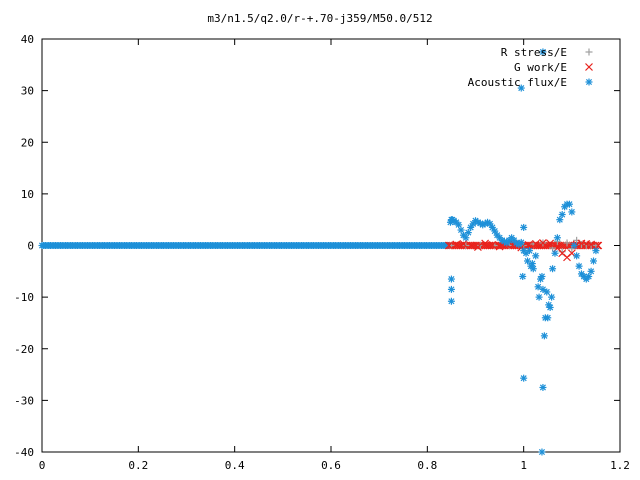  What do you see at coordinates (24, 349) in the screenshot?
I see `y-tick-label: -20` at bounding box center [24, 349].